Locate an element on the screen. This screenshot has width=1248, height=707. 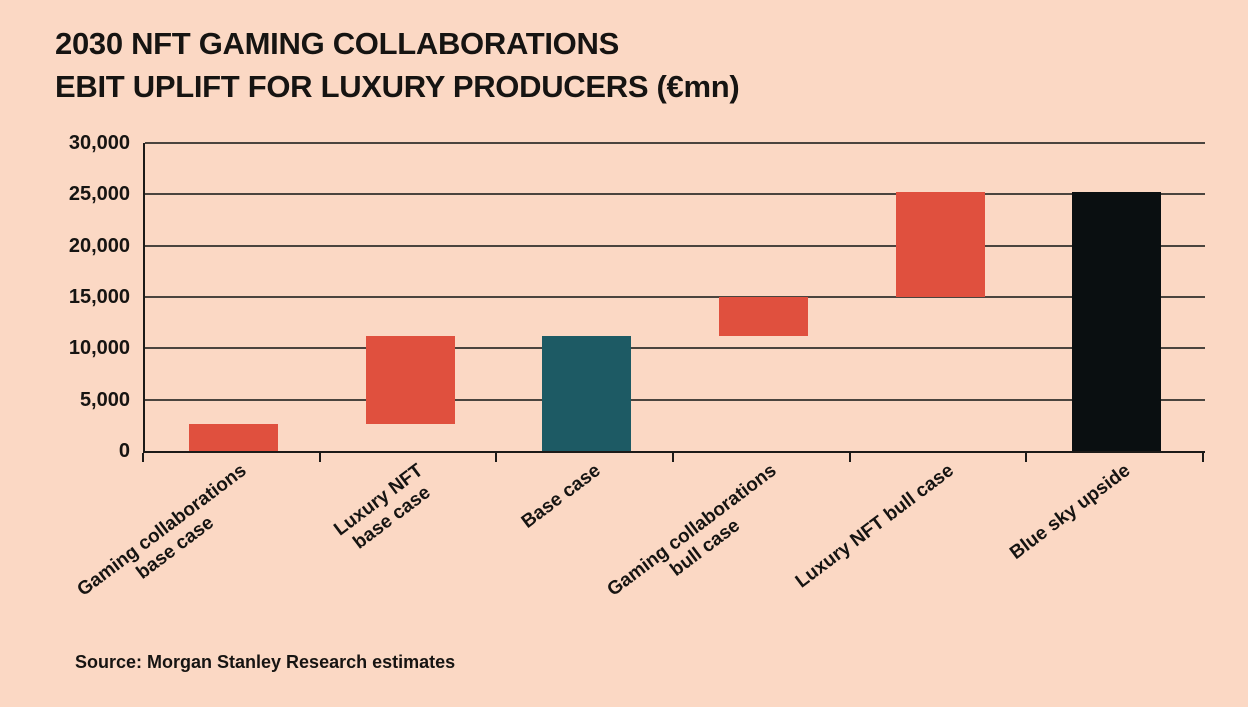
x-category-label-2: Luxury NFT base case is located at coordinates (386, 509).